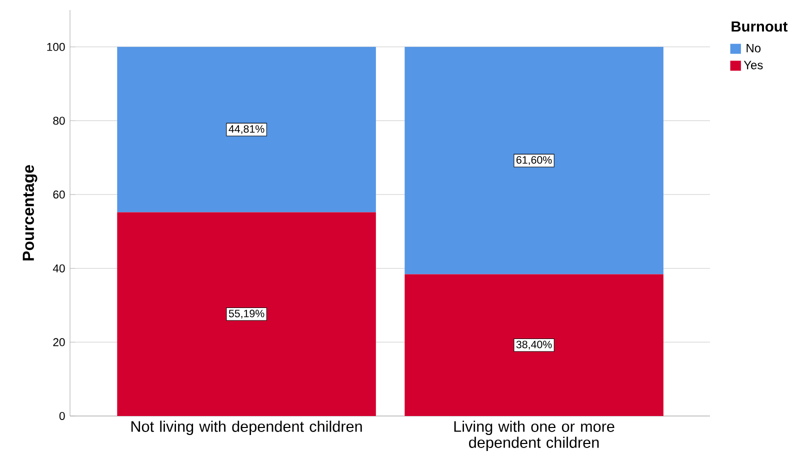  Describe the element at coordinates (760, 26) in the screenshot. I see `legend-title: Burnout` at that location.